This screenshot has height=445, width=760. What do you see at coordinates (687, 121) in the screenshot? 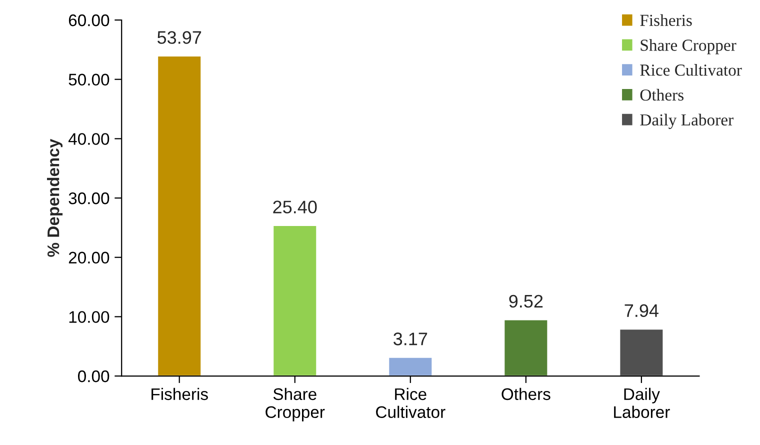
I see `legend-label: Daily Laborer` at bounding box center [687, 121].